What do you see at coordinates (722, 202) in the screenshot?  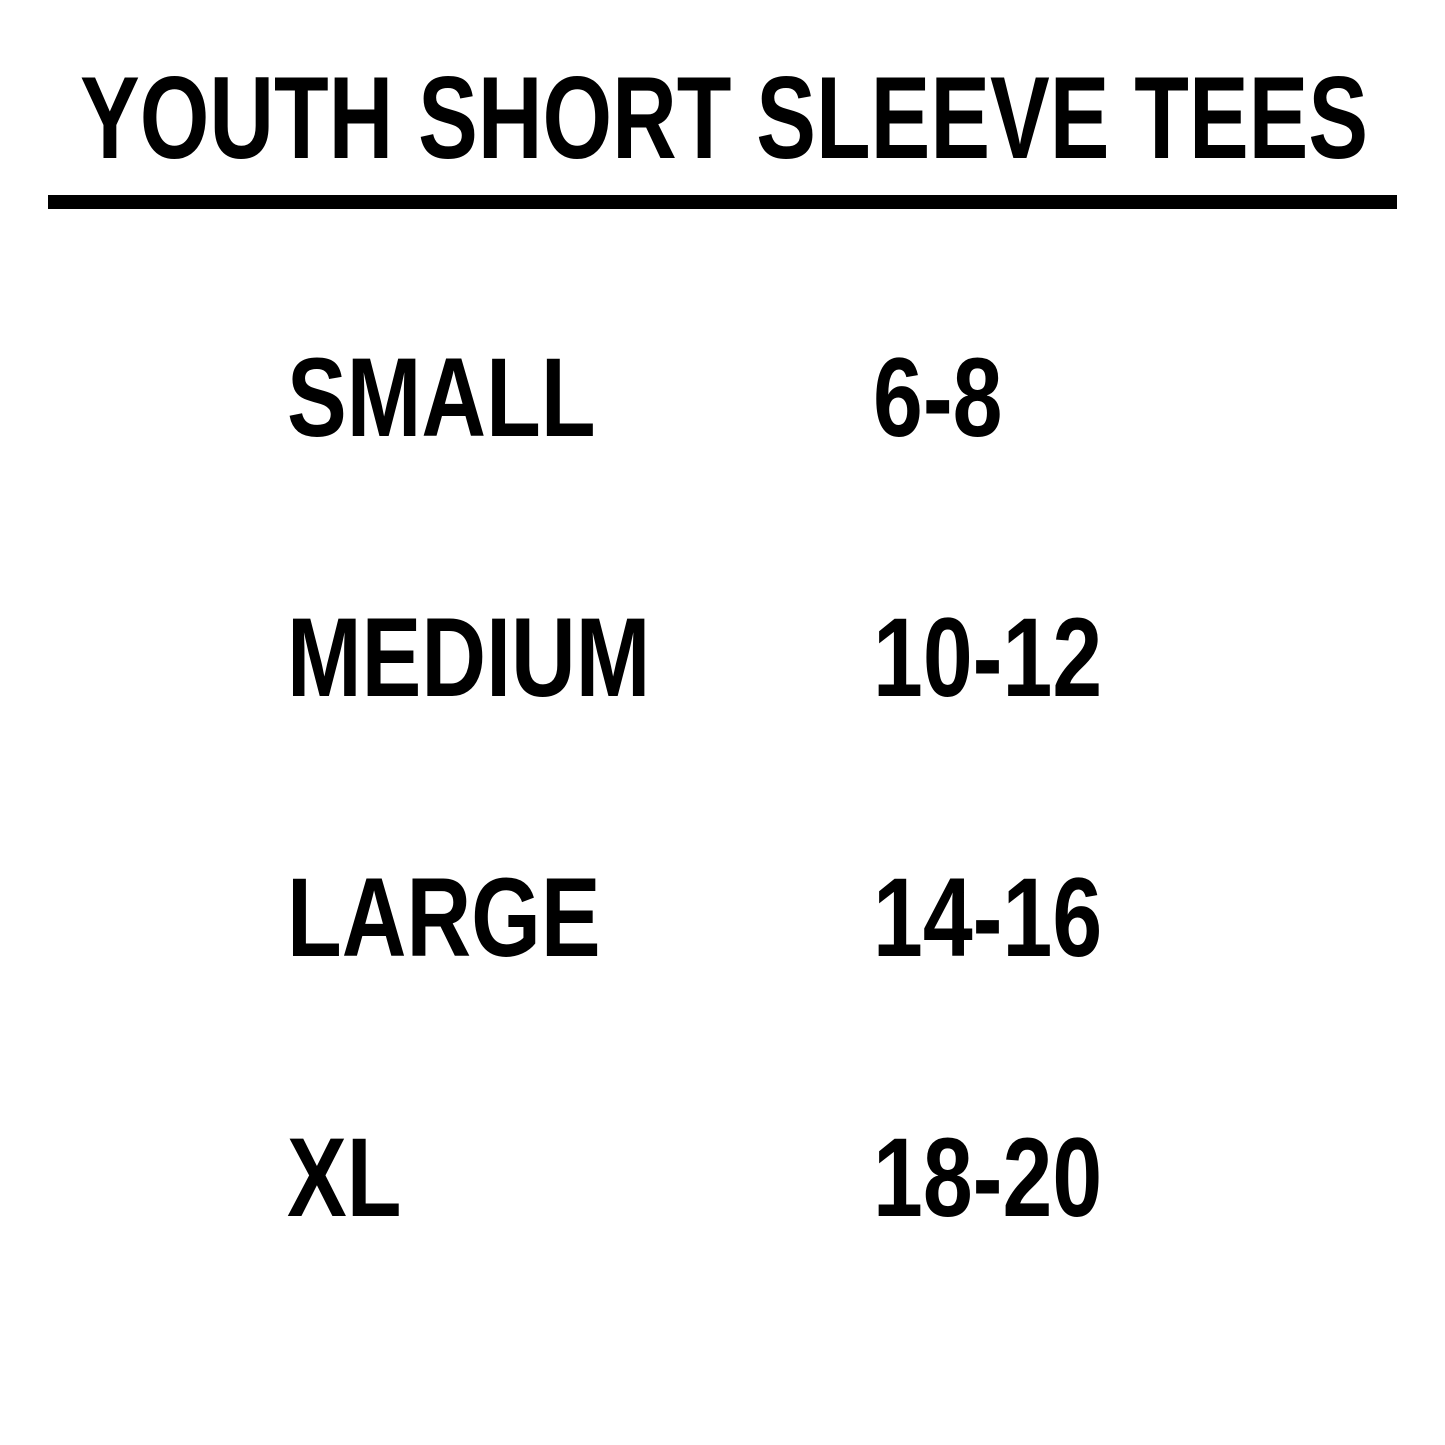 I see `title-divider` at bounding box center [722, 202].